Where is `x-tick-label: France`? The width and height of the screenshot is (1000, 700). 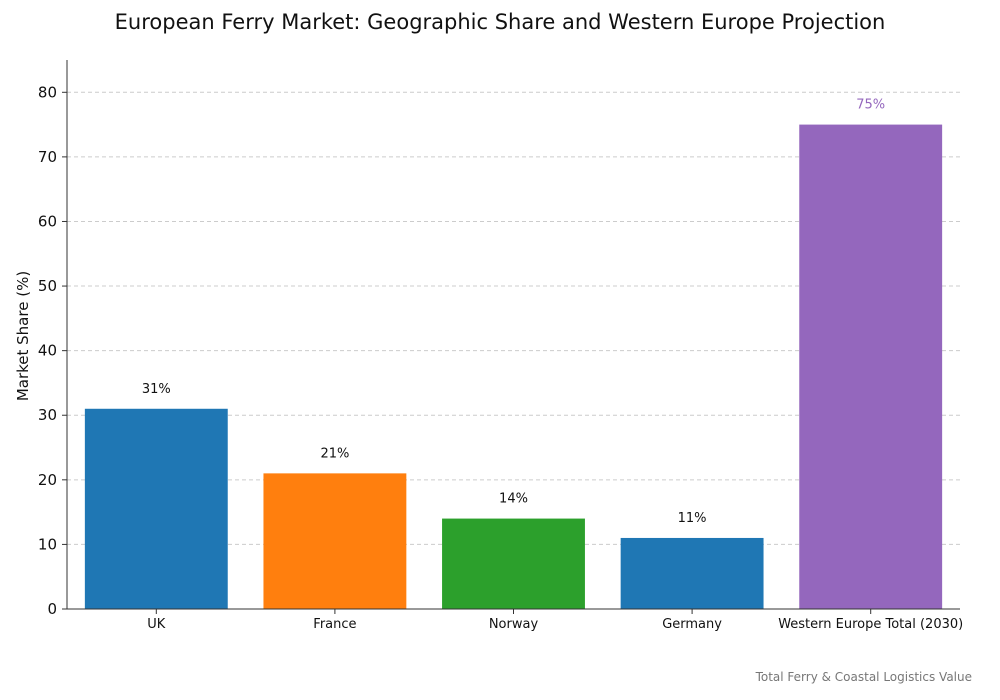 x-tick-label: France is located at coordinates (334, 624).